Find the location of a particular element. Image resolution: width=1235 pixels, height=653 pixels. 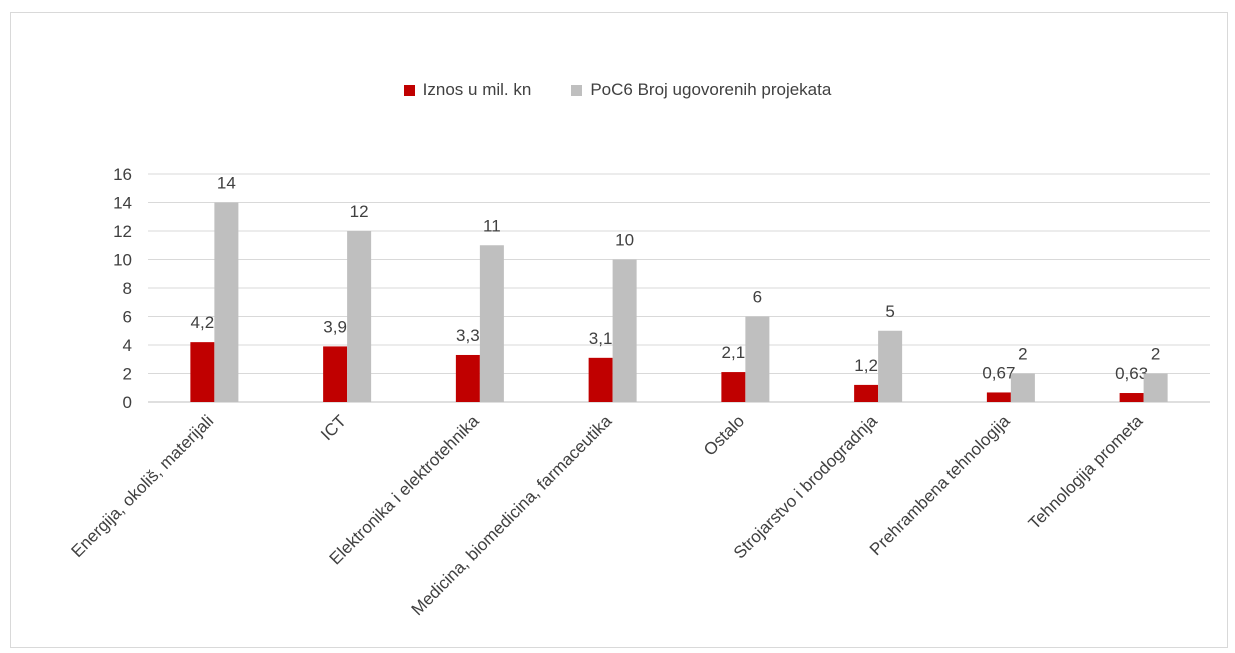

data-label: 6 is located at coordinates (757, 297).